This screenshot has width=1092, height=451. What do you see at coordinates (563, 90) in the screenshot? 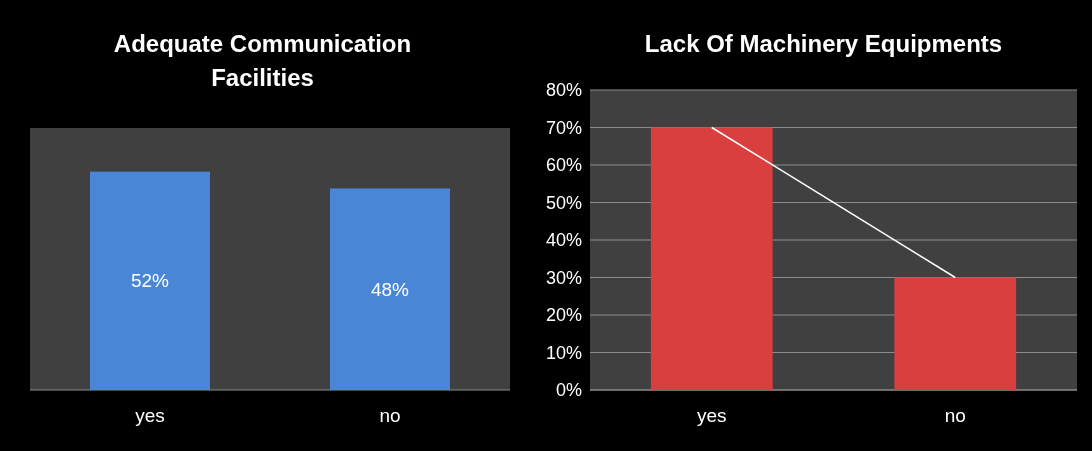
I see `y-tick-label: 80%` at bounding box center [563, 90].